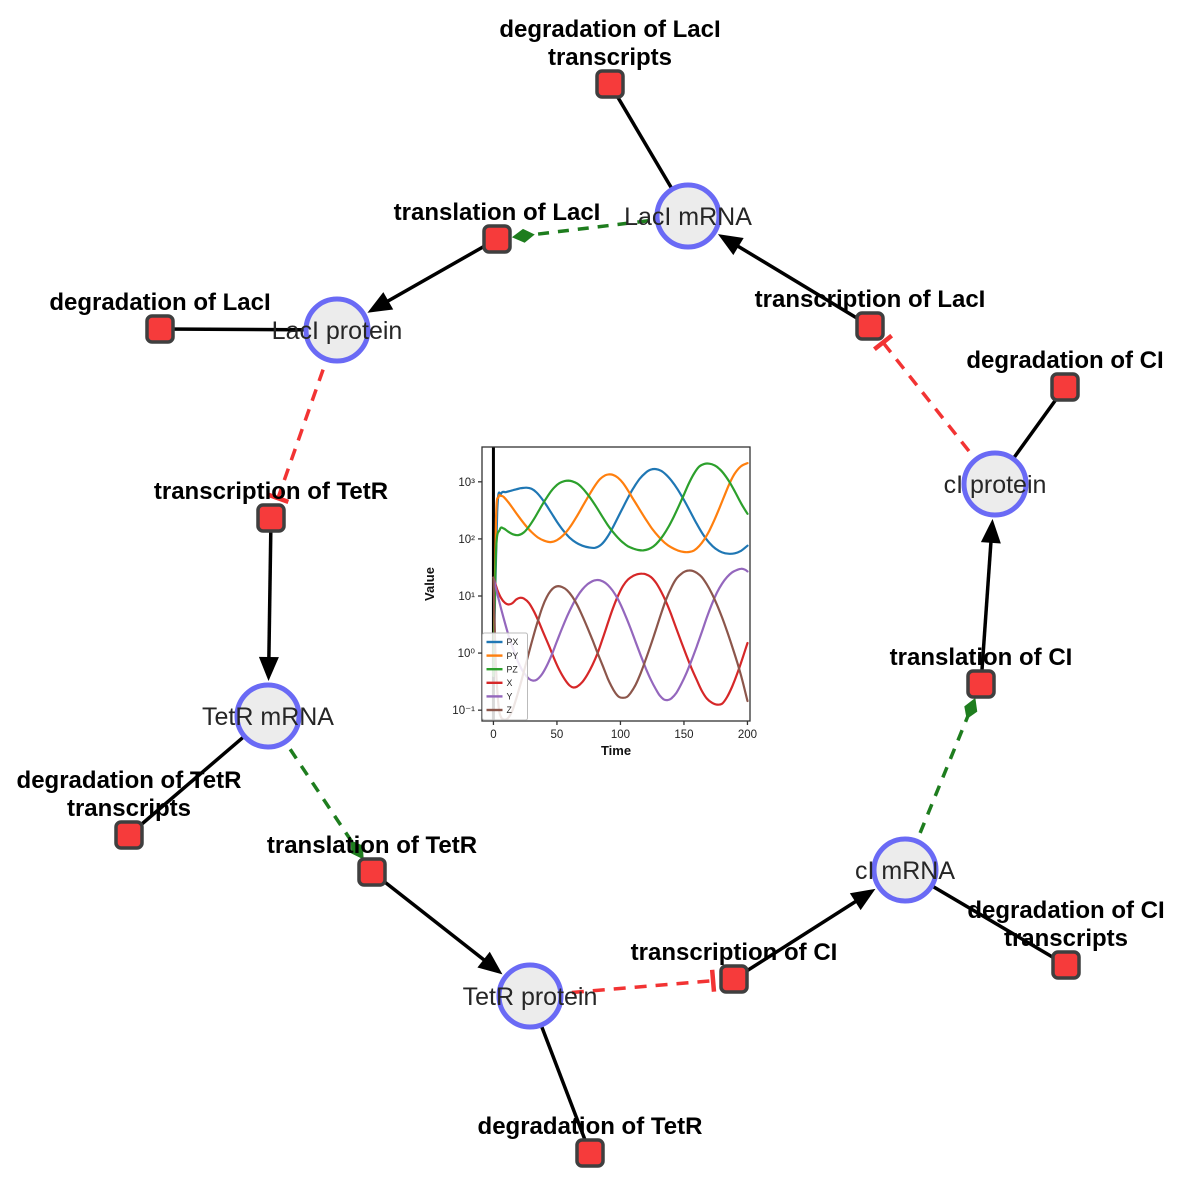 The height and width of the screenshot is (1200, 1189). Describe the element at coordinates (129, 780) in the screenshot. I see `reaction-label-deg_tetr_tx: degradation of TetR` at that location.